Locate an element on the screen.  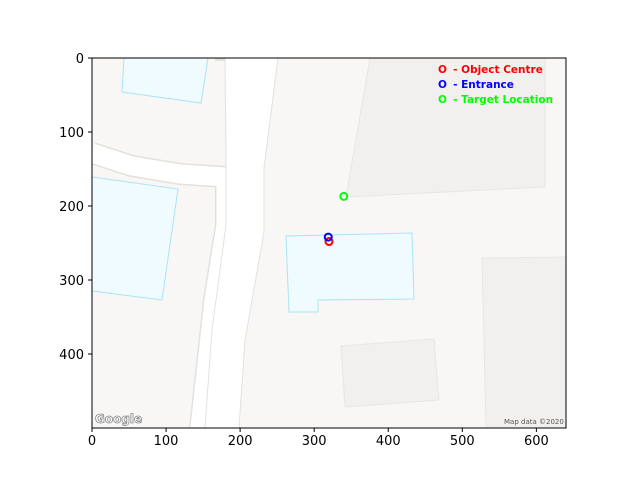
y-tick-label: 200 is located at coordinates (71, 207).